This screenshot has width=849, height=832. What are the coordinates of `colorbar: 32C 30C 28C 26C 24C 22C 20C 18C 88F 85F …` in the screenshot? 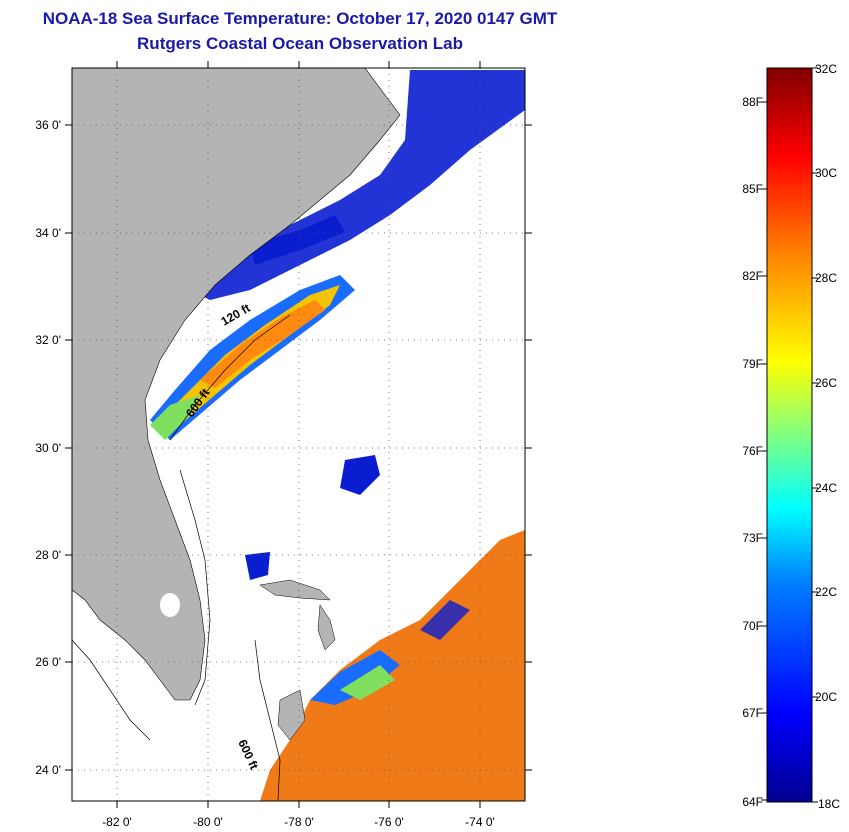 It's located at (791, 436).